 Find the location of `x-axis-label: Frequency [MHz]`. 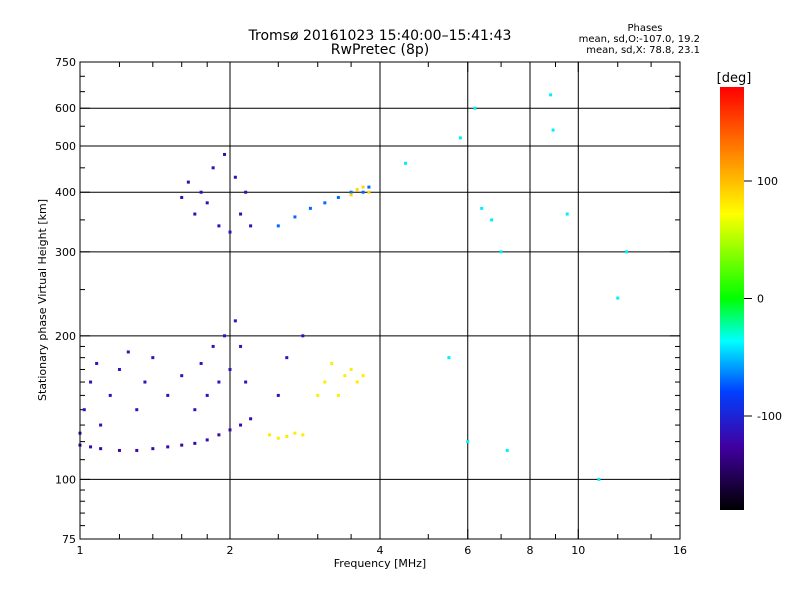

x-axis-label: Frequency [MHz] is located at coordinates (380, 563).